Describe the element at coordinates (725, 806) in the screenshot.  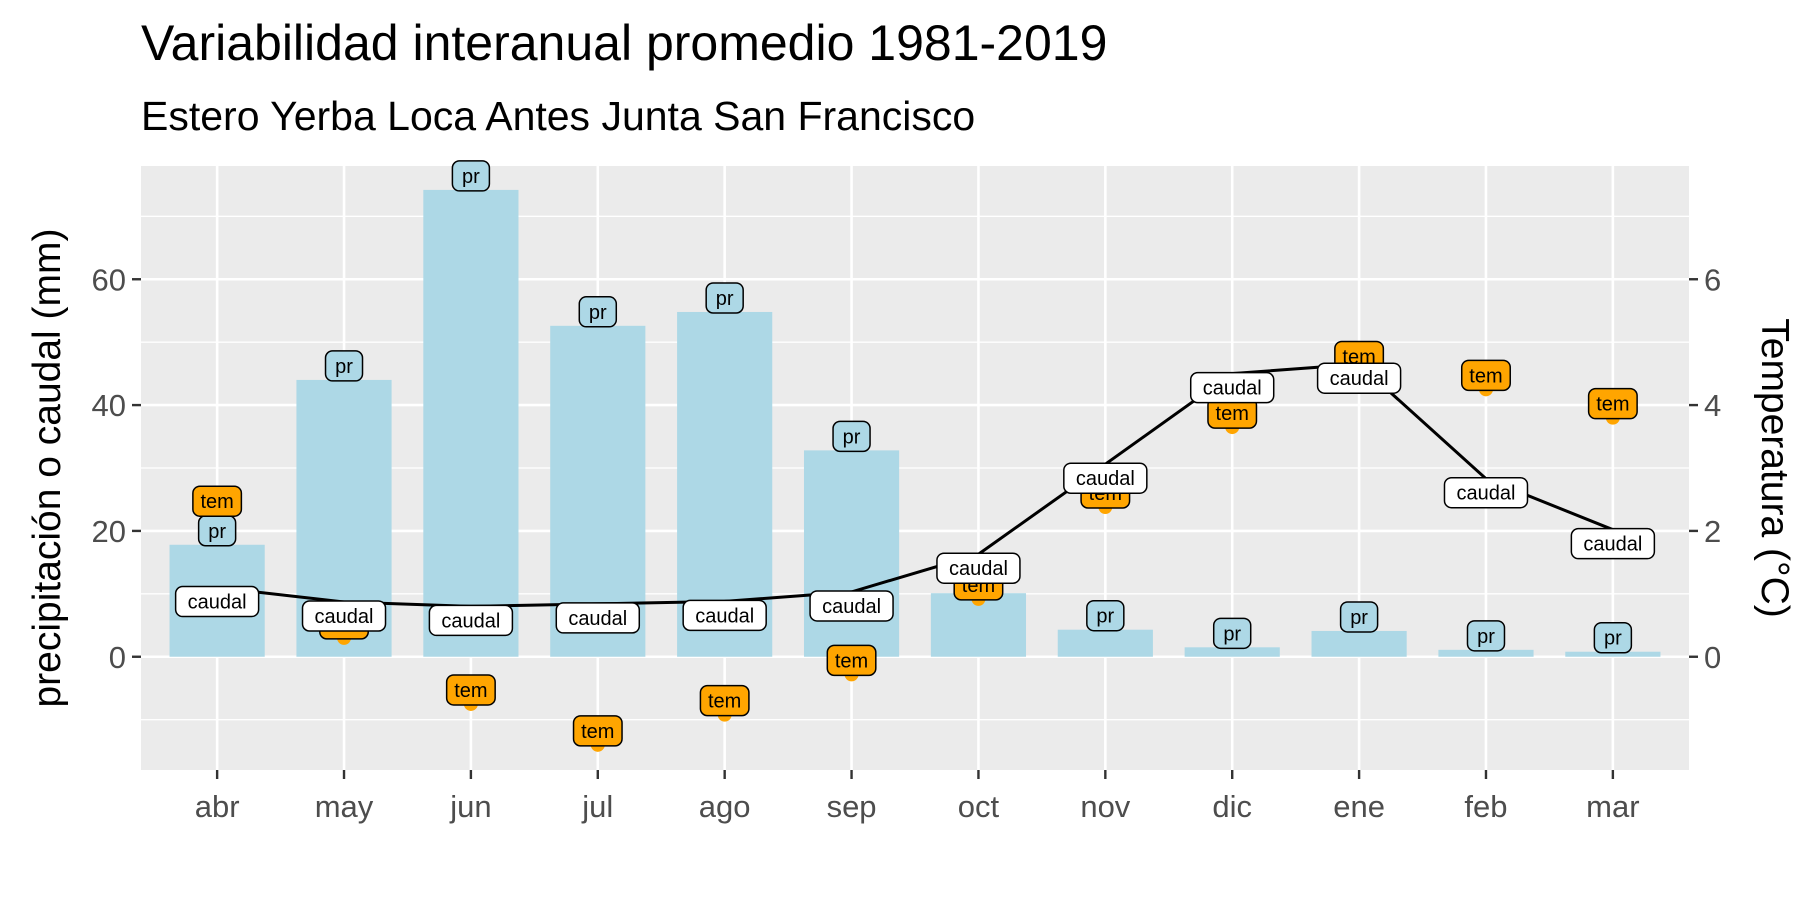
I see `x-tick-label-ago: ago` at that location.